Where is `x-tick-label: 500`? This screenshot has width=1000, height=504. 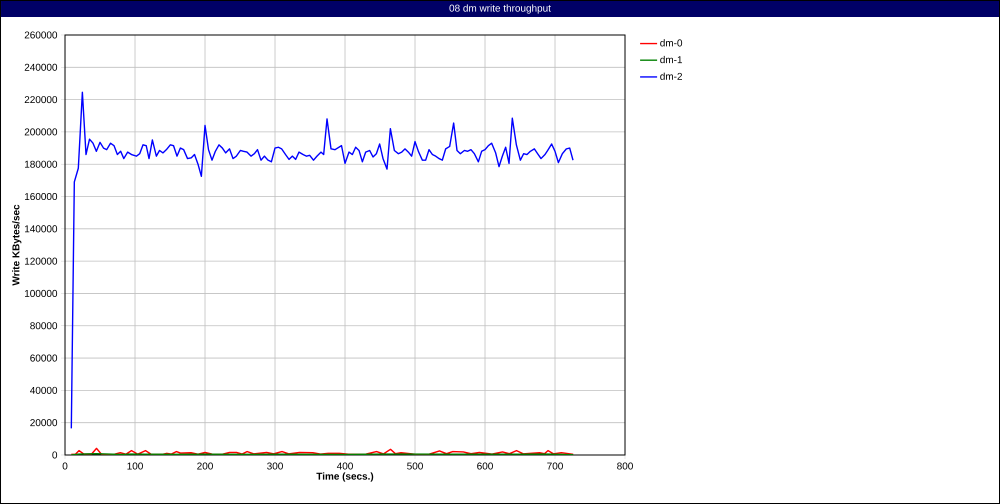
x-tick-label: 500 is located at coordinates (415, 466).